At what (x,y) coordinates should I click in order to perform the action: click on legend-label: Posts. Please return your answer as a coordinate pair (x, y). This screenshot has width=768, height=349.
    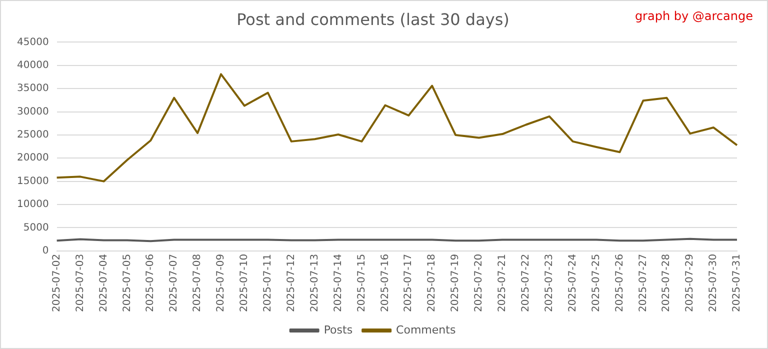
    Looking at the image, I should click on (338, 329).